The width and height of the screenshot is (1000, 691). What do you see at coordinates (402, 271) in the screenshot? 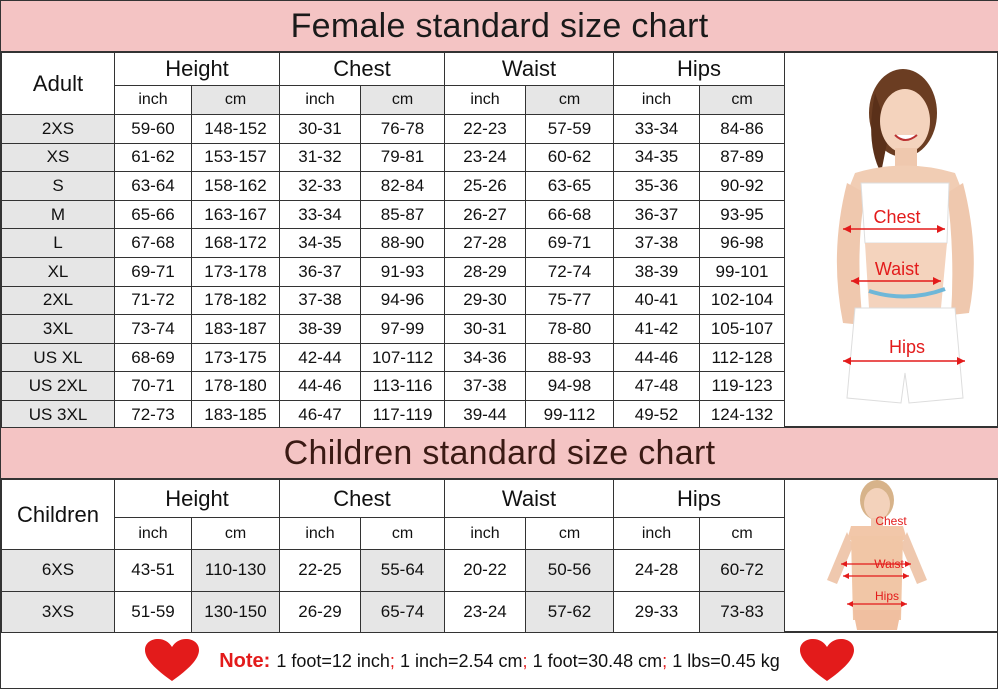
I see `size-cell: 91-93` at bounding box center [402, 271].